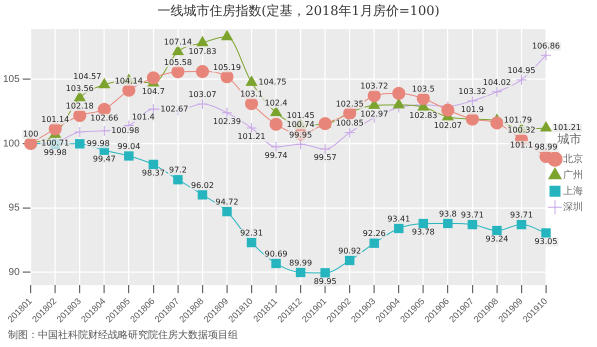 The width and height of the screenshot is (597, 347). I want to click on data-label: 100.32, so click(521, 130).